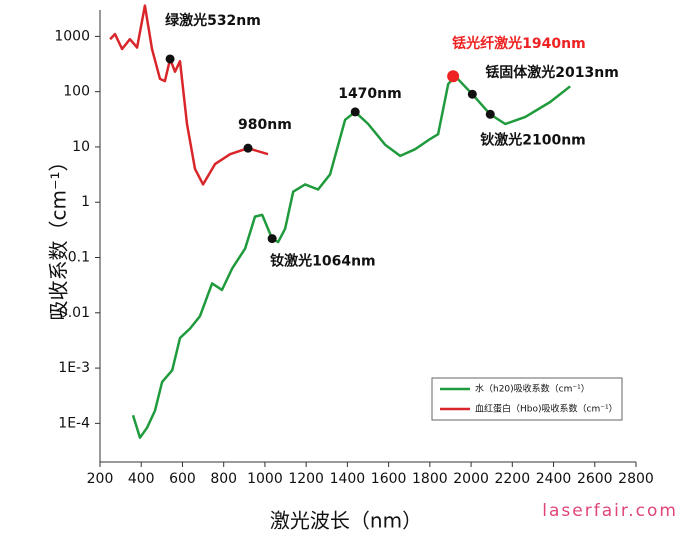  I want to click on x-tick-label: 1000, so click(265, 479).